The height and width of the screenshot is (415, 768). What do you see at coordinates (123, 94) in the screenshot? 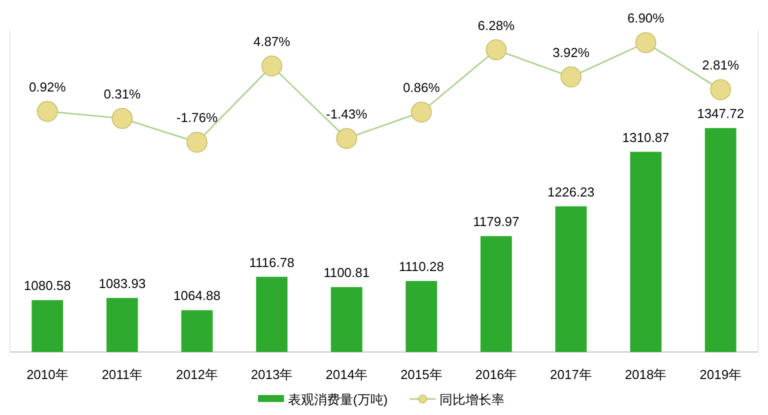
I see `data-label: 0.31%` at bounding box center [123, 94].